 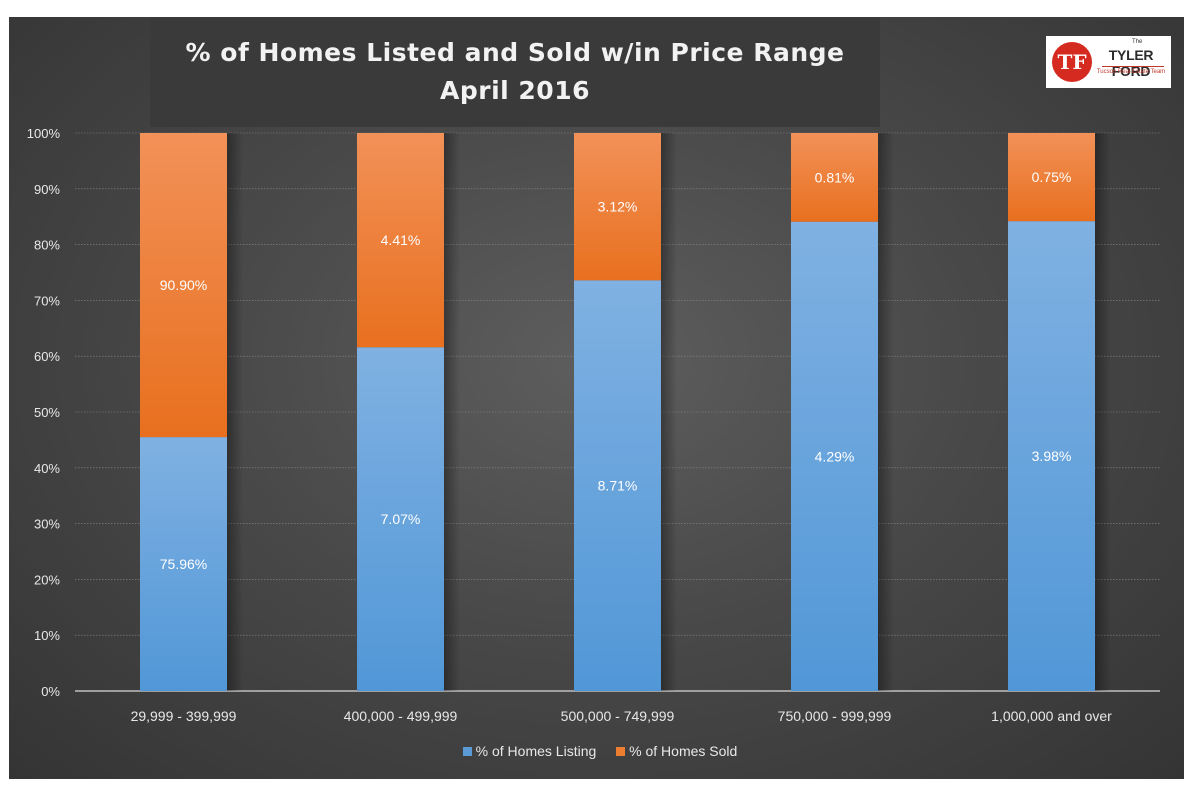 What do you see at coordinates (621, 751) in the screenshot?
I see `legend-swatch-sold` at bounding box center [621, 751].